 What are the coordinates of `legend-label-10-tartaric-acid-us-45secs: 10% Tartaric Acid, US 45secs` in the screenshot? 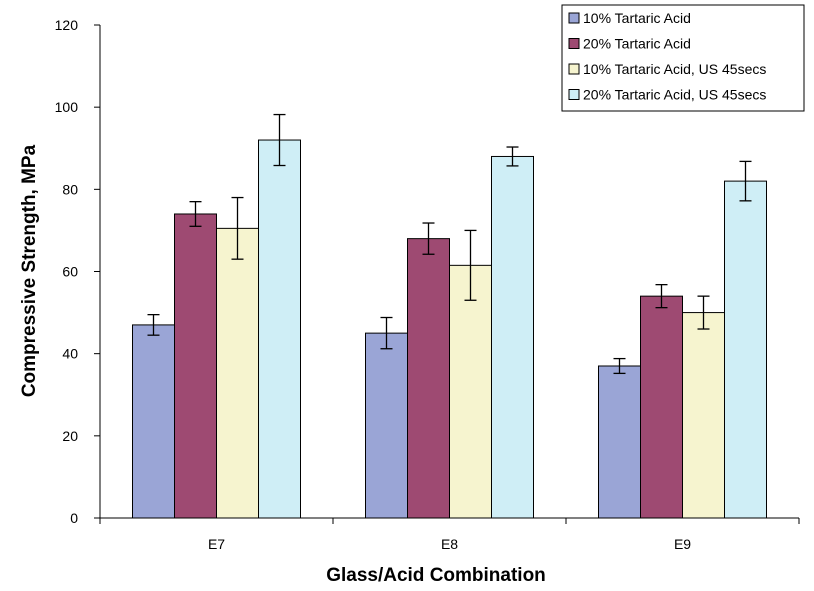 It's located at (674, 69).